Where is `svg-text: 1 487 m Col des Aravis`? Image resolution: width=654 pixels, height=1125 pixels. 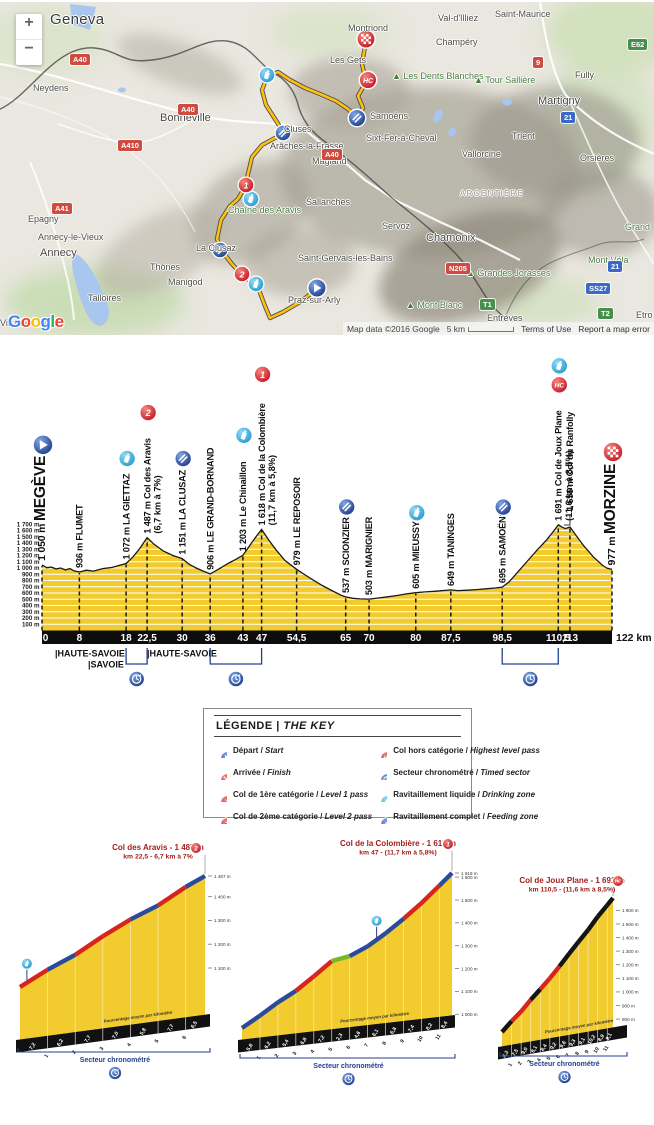
svg-text: 1 487 m Col des Aravis is located at coordinates (147, 485).